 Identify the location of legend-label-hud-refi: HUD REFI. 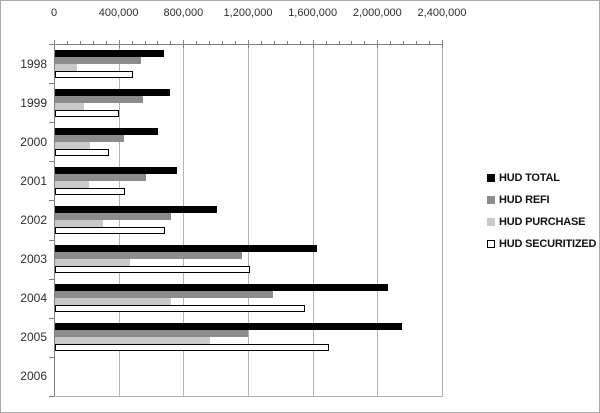
(524, 200).